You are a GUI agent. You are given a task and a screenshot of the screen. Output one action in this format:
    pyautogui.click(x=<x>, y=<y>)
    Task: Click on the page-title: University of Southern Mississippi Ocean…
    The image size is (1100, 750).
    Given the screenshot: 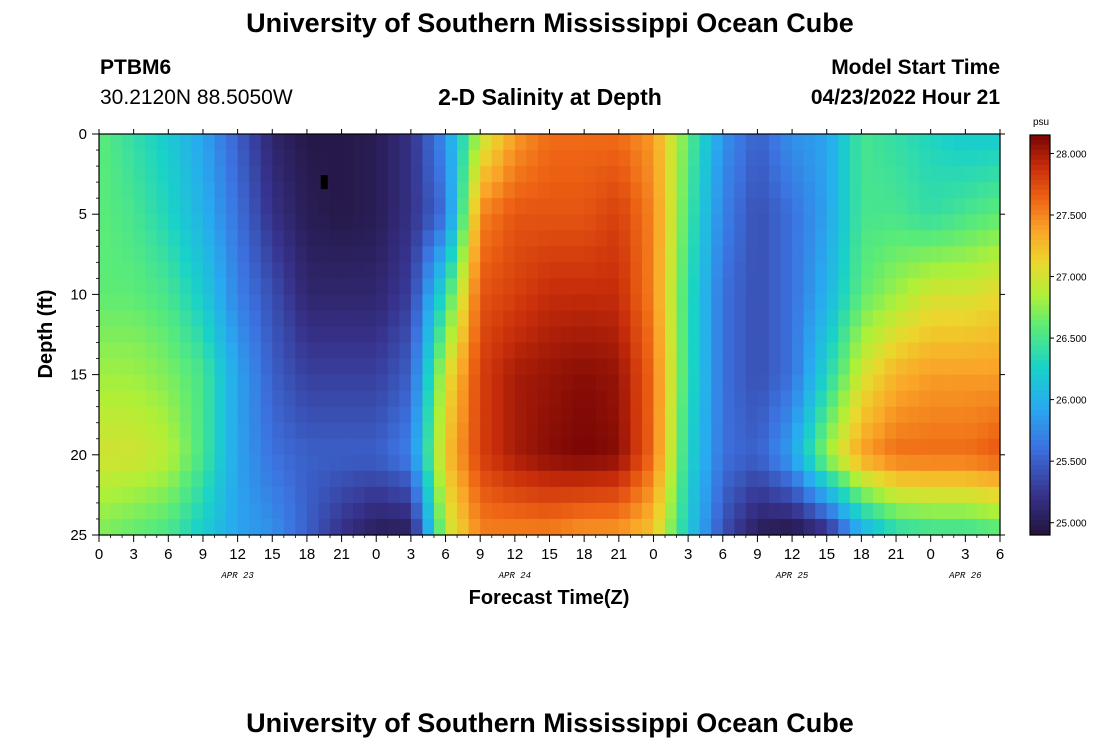 What is the action you would take?
    pyautogui.click(x=550, y=23)
    